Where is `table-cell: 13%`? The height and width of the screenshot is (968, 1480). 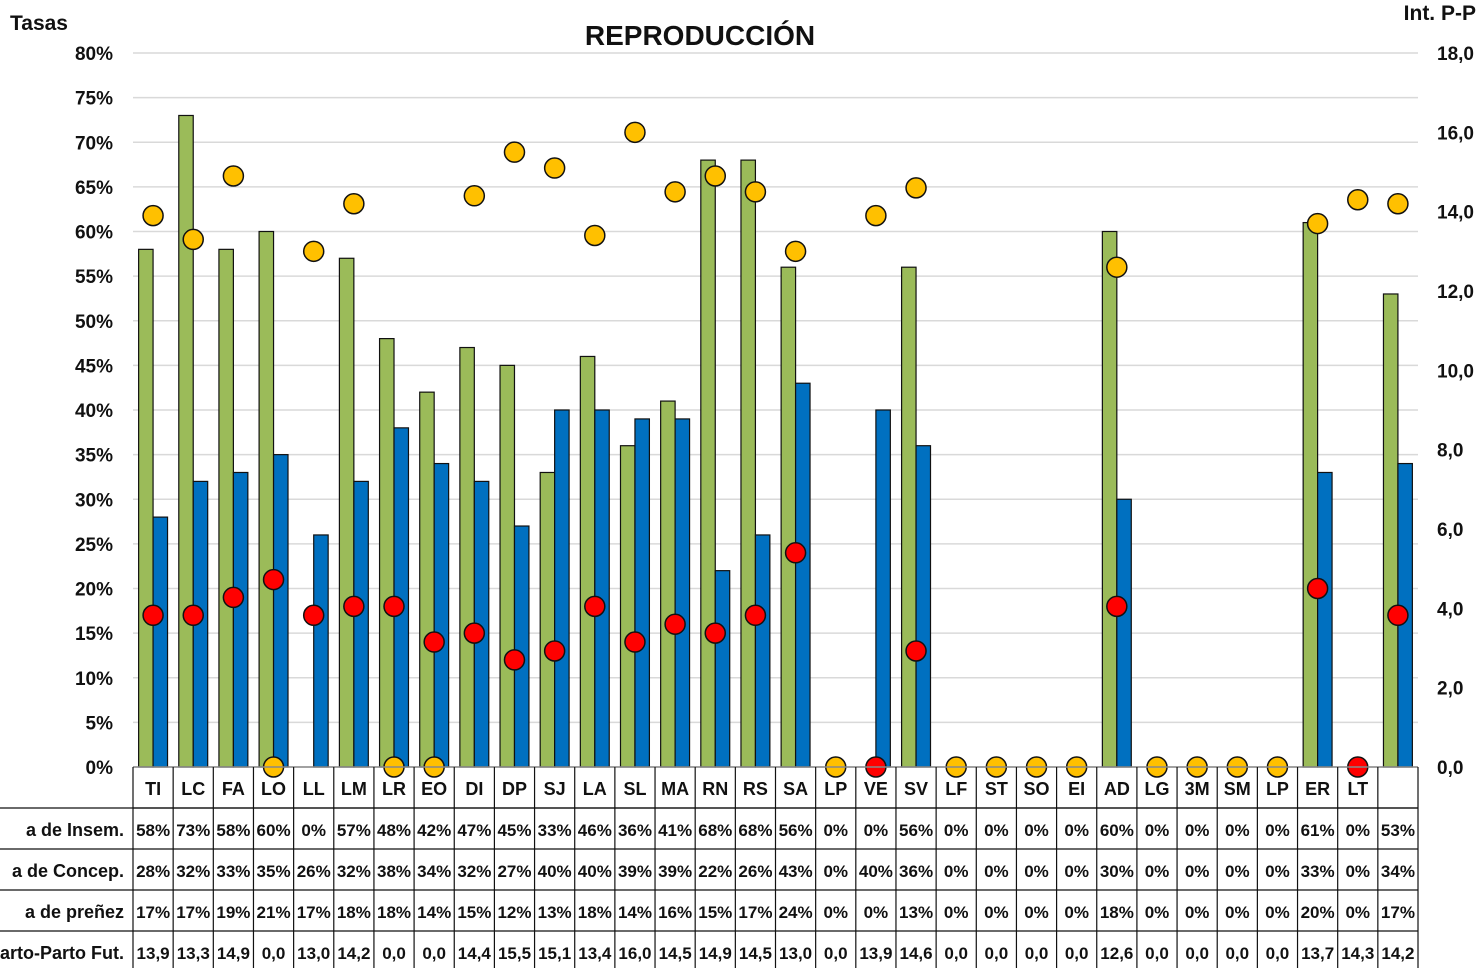
table-cell: 13% is located at coordinates (555, 912).